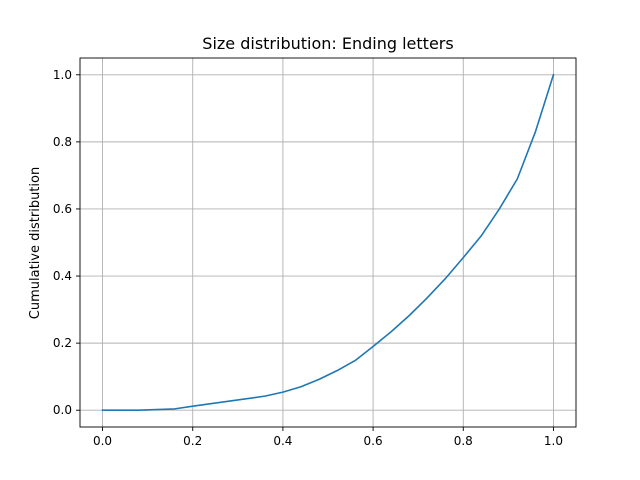 This screenshot has height=480, width=640. I want to click on y-tick-label: 0.8, so click(62, 142).